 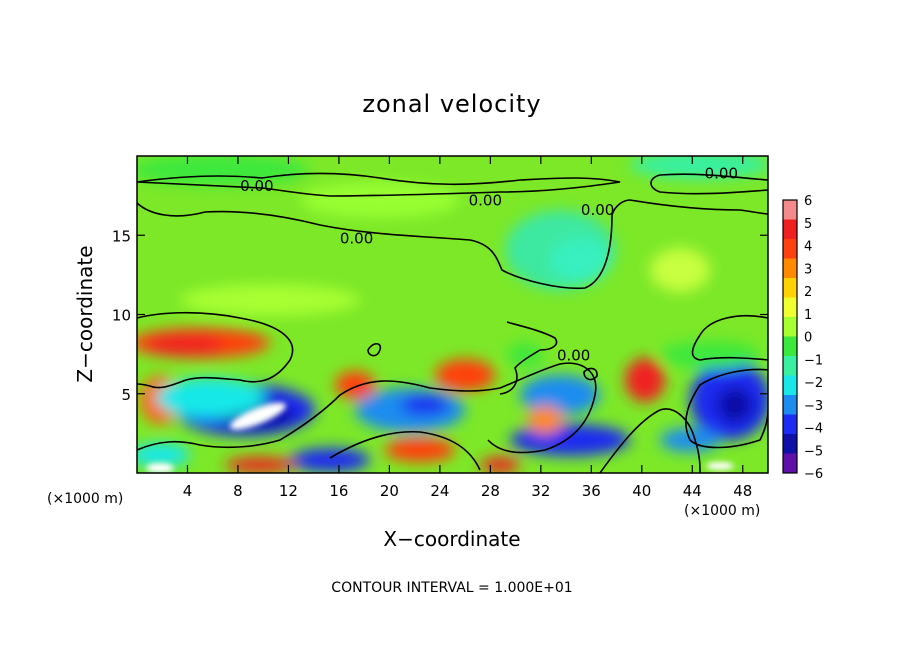 I want to click on y-tick-label: 5, so click(x=126, y=395).